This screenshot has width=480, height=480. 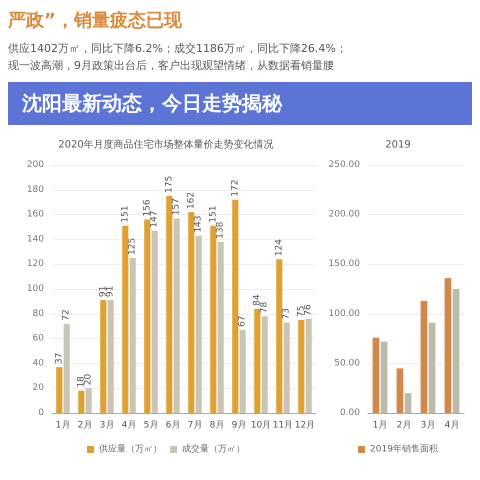 I want to click on chart-title: 2020年月度商品住宅市场整体量价走势变化情况, so click(x=166, y=144).